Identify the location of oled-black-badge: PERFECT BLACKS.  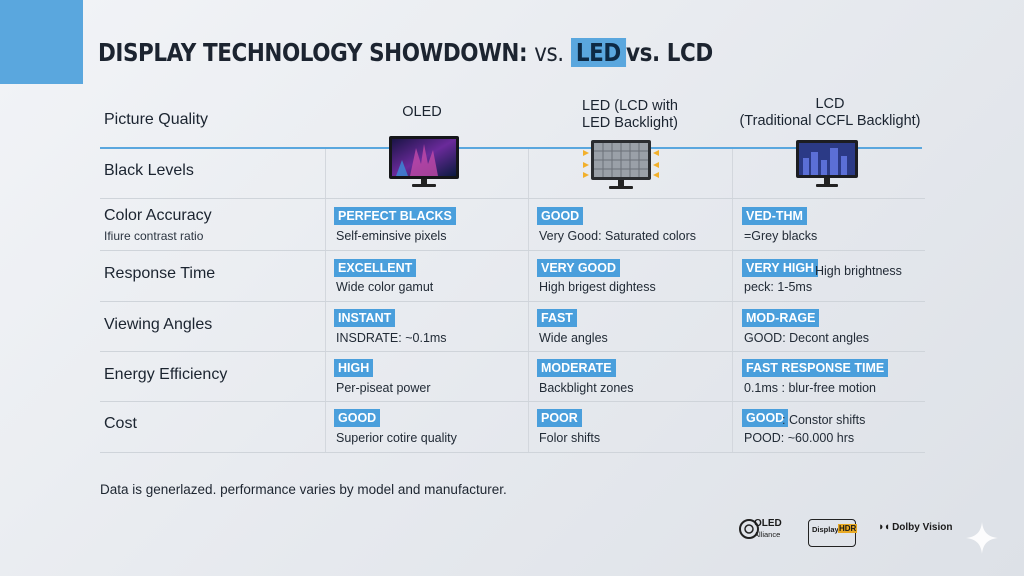
(395, 216).